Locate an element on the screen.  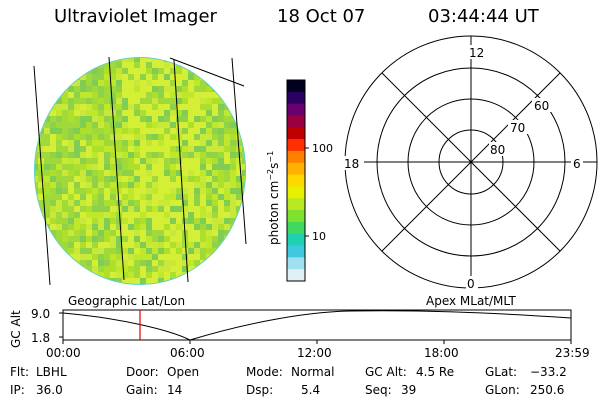
mode-value: Normal is located at coordinates (313, 372).